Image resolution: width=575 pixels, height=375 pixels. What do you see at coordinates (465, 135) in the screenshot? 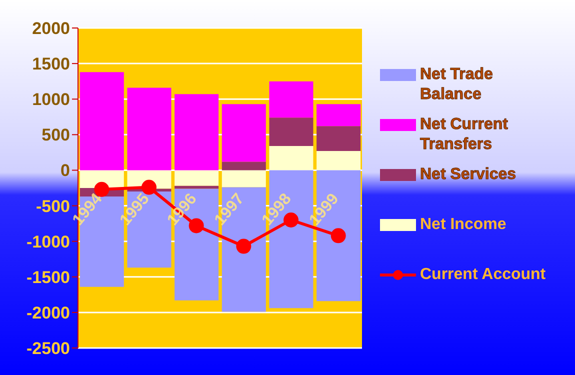
I see `legend-label: Net Current Transfers` at bounding box center [465, 135].